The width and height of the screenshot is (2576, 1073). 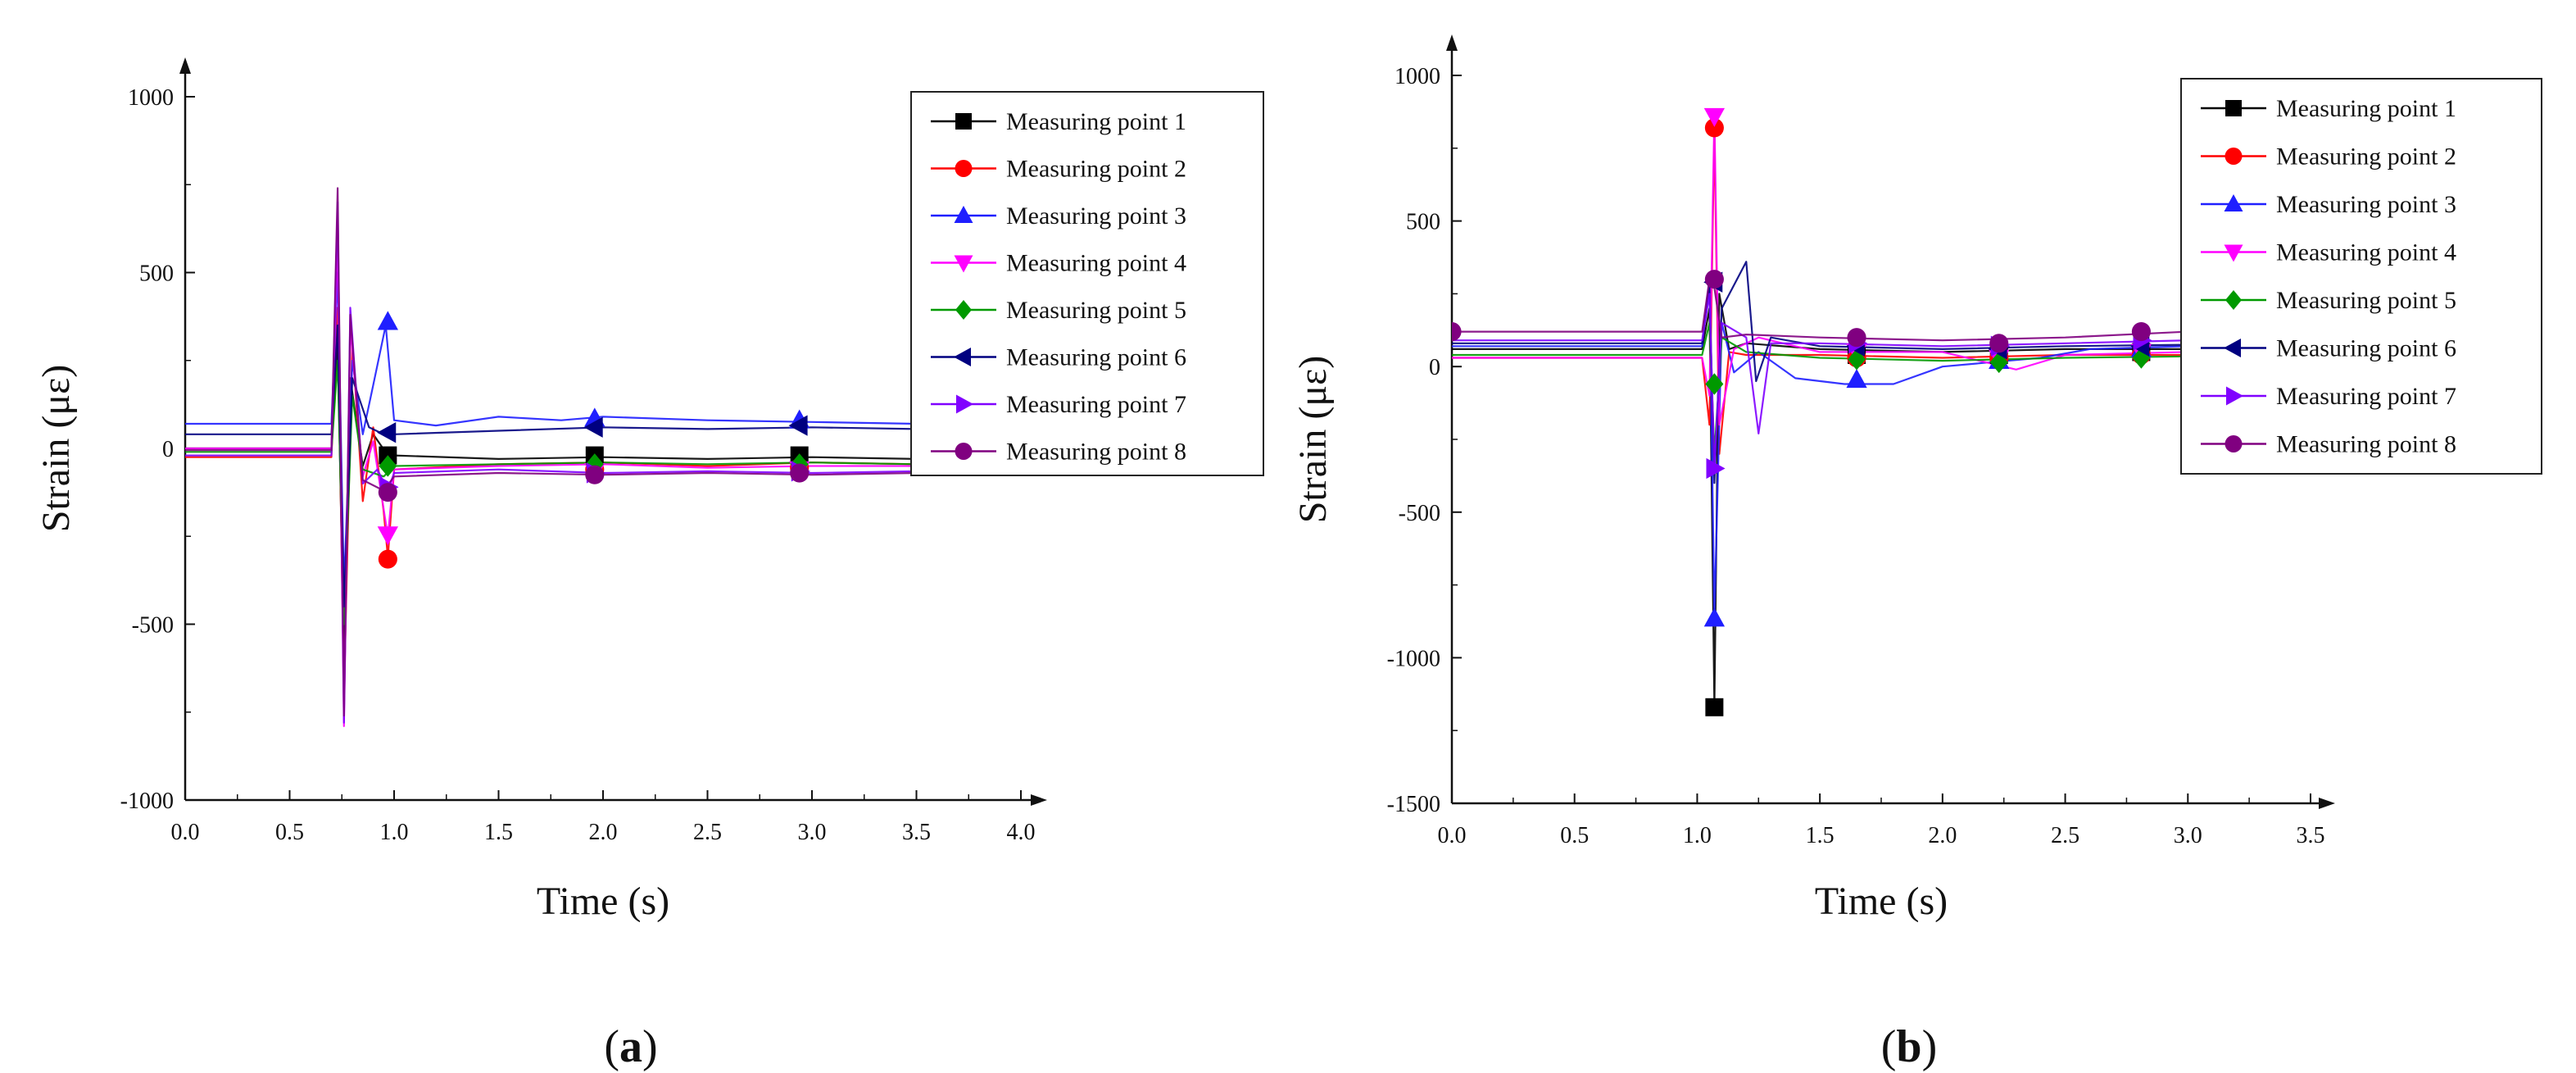 What do you see at coordinates (1413, 805) in the screenshot?
I see `y-tick-label: -1500` at bounding box center [1413, 805].